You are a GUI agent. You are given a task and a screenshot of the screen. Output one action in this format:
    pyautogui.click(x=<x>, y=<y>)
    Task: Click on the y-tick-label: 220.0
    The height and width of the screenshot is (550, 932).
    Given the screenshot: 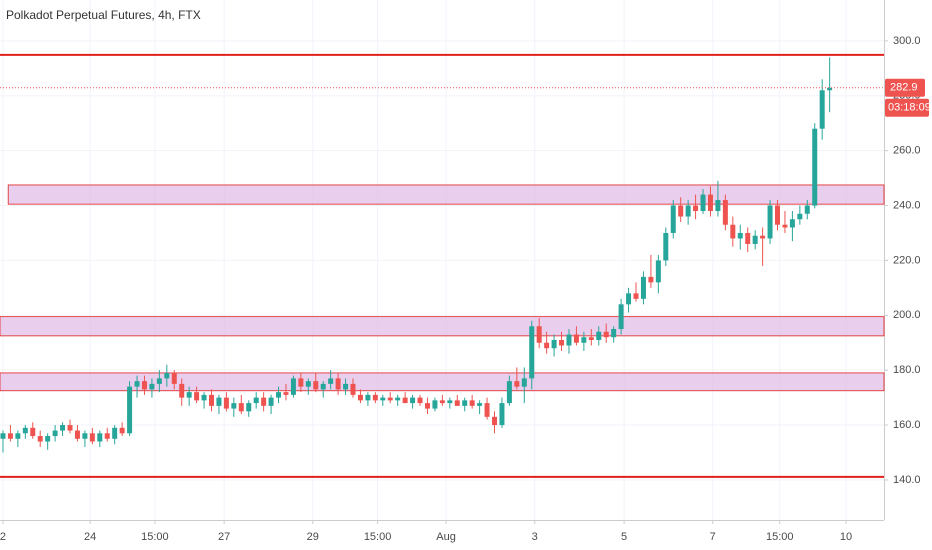 What is the action you would take?
    pyautogui.click(x=907, y=260)
    